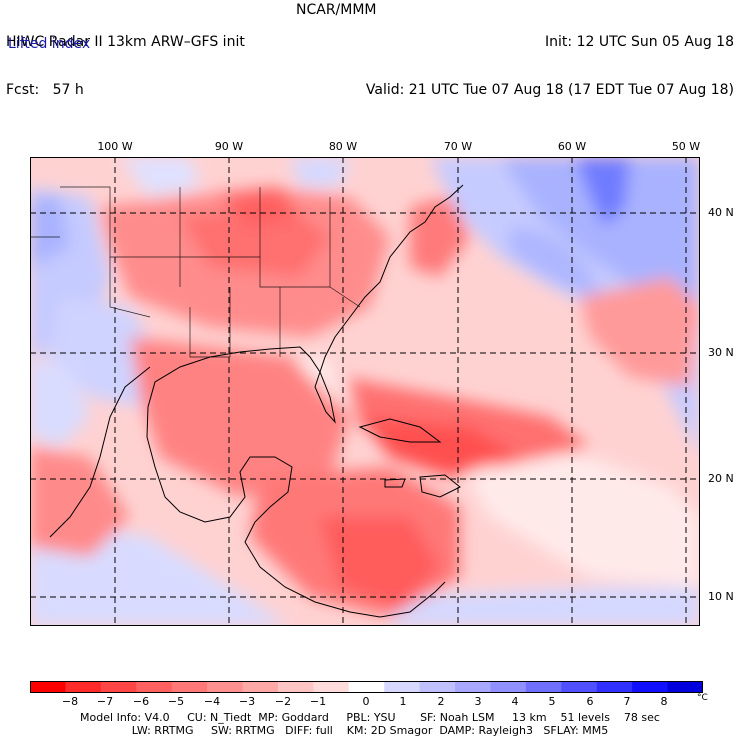 This screenshot has width=740, height=740. I want to click on forecast-hour: Fcst: 57 h, so click(45, 90).